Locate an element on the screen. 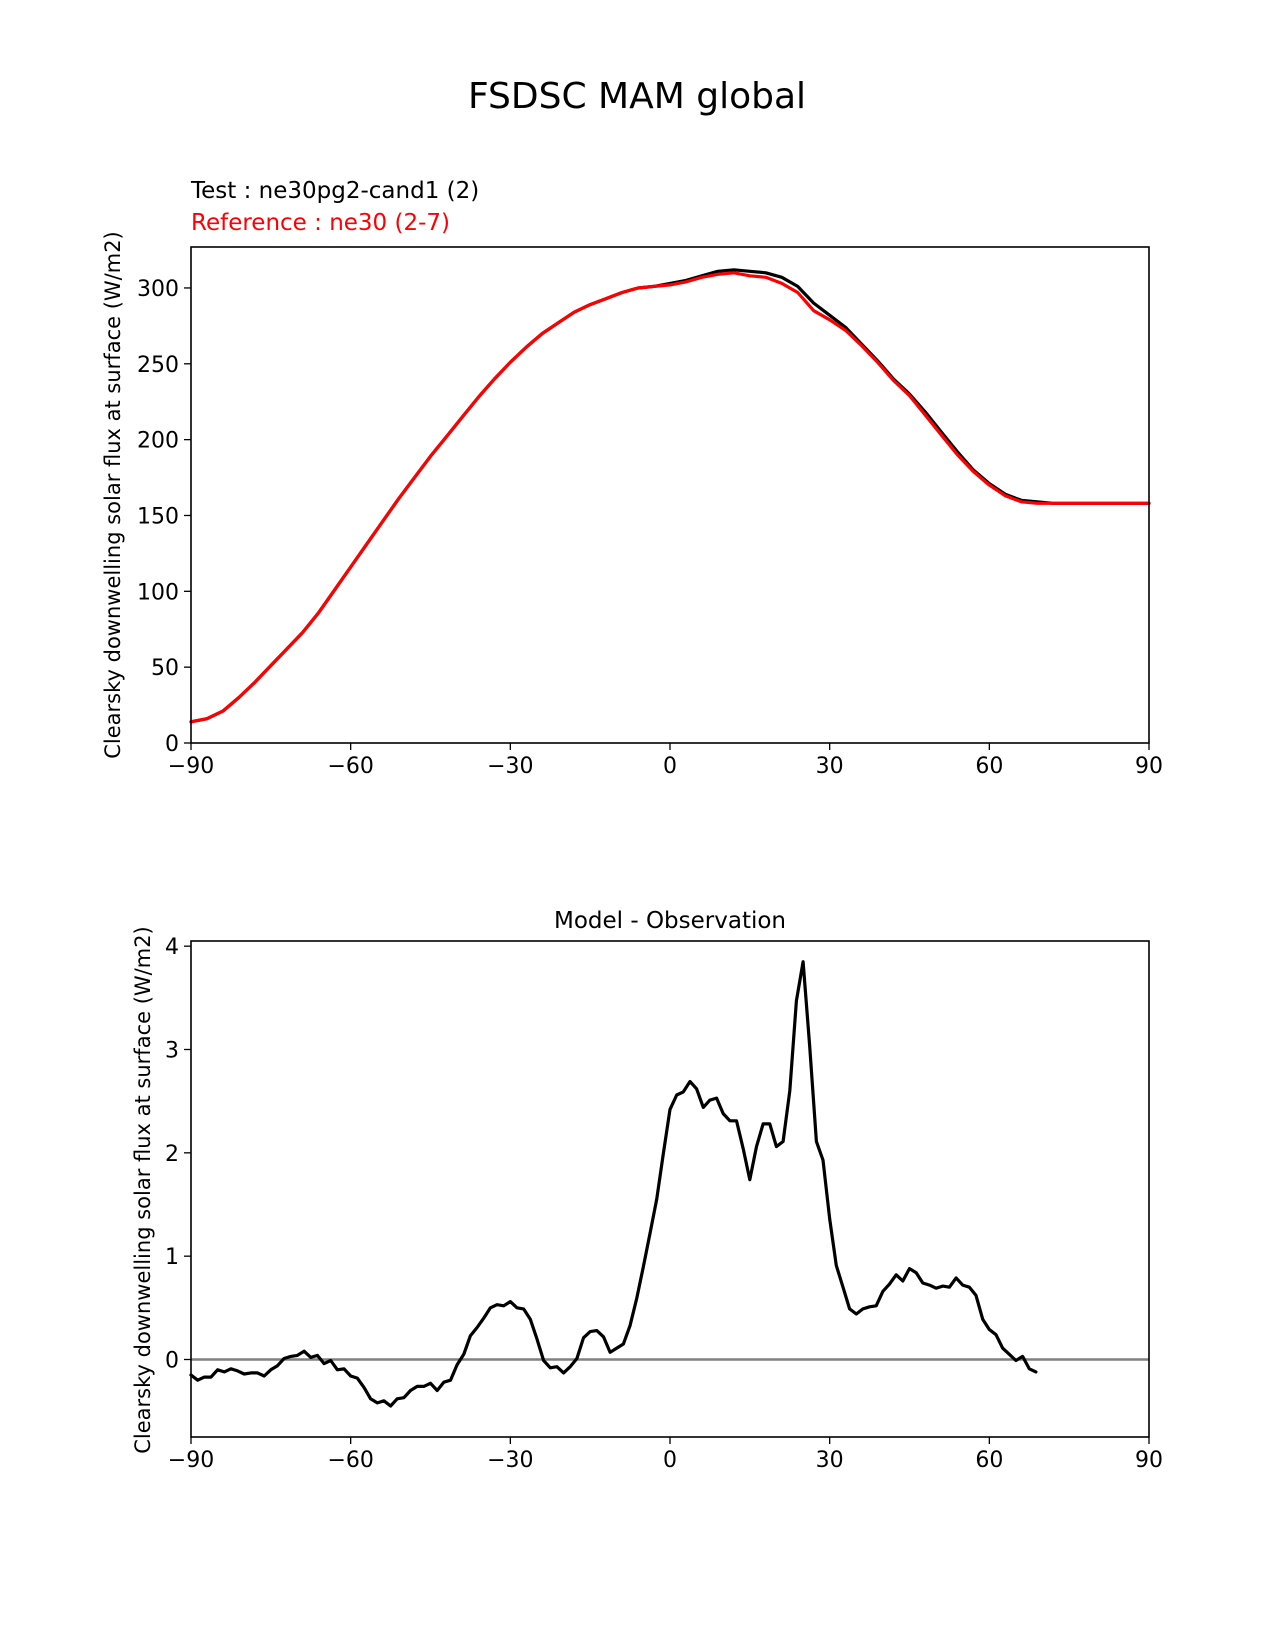 This screenshot has width=1275, height=1650. test-label: Test : ne30pg2-cand1 (2) is located at coordinates (334, 191).